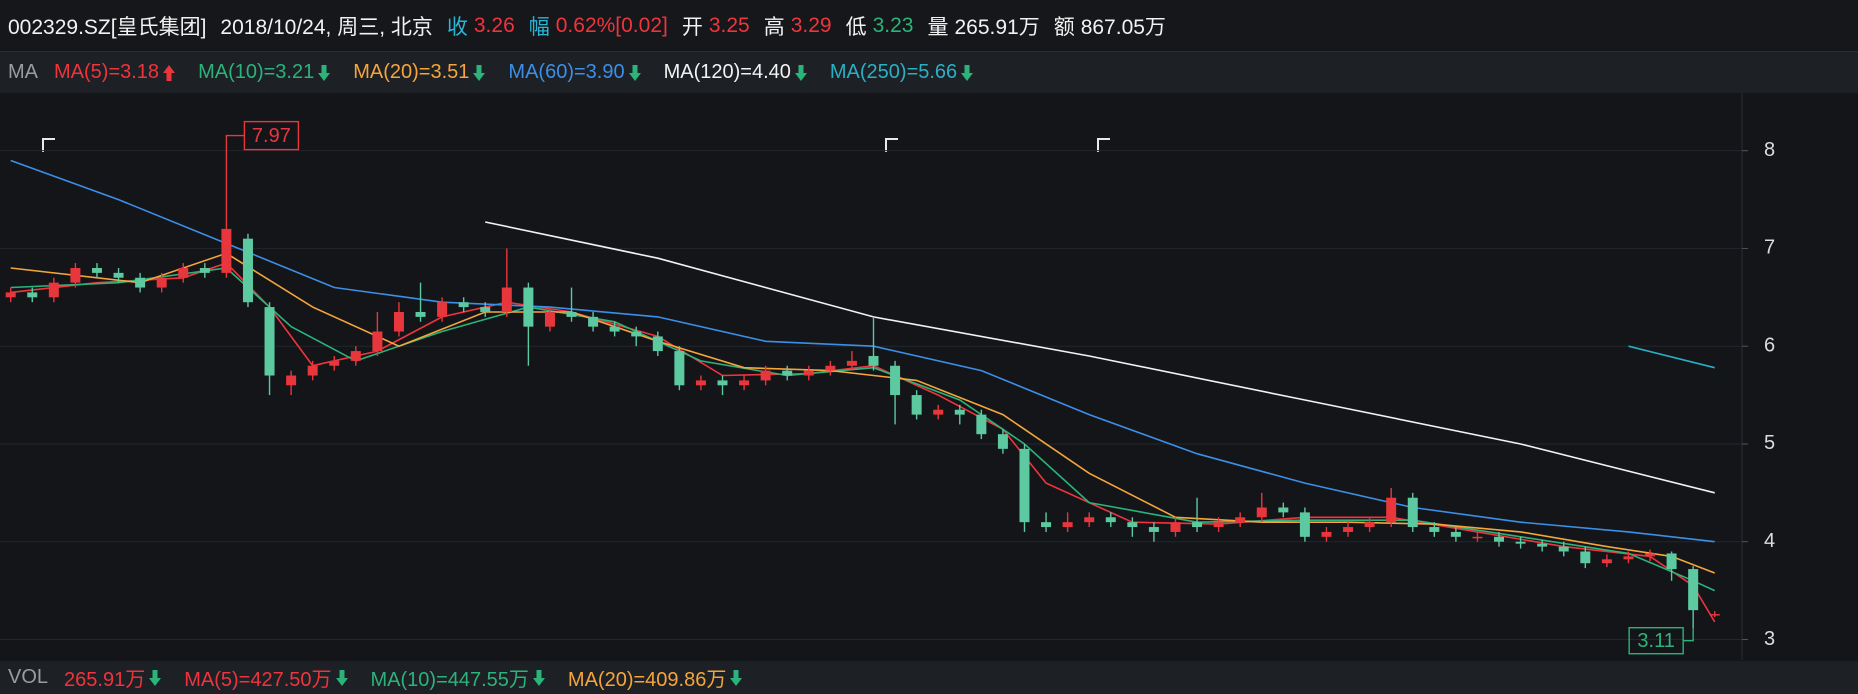 The height and width of the screenshot is (694, 1858). I want to click on legend-item: MA(120)=4.40, so click(736, 72).